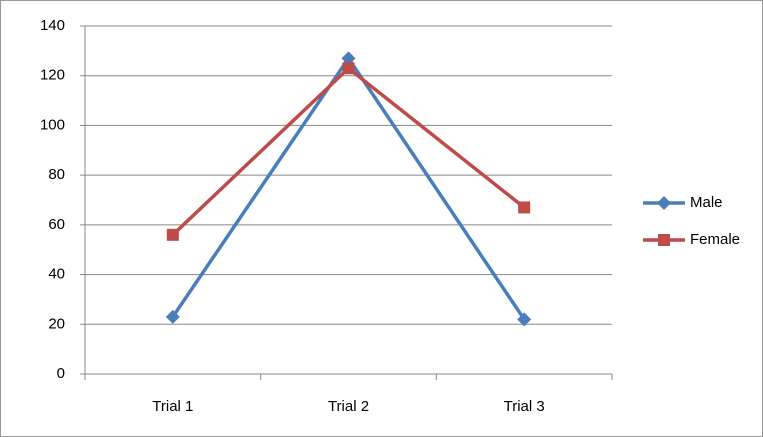  I want to click on x-tick-label: Trial 1, so click(172, 406).